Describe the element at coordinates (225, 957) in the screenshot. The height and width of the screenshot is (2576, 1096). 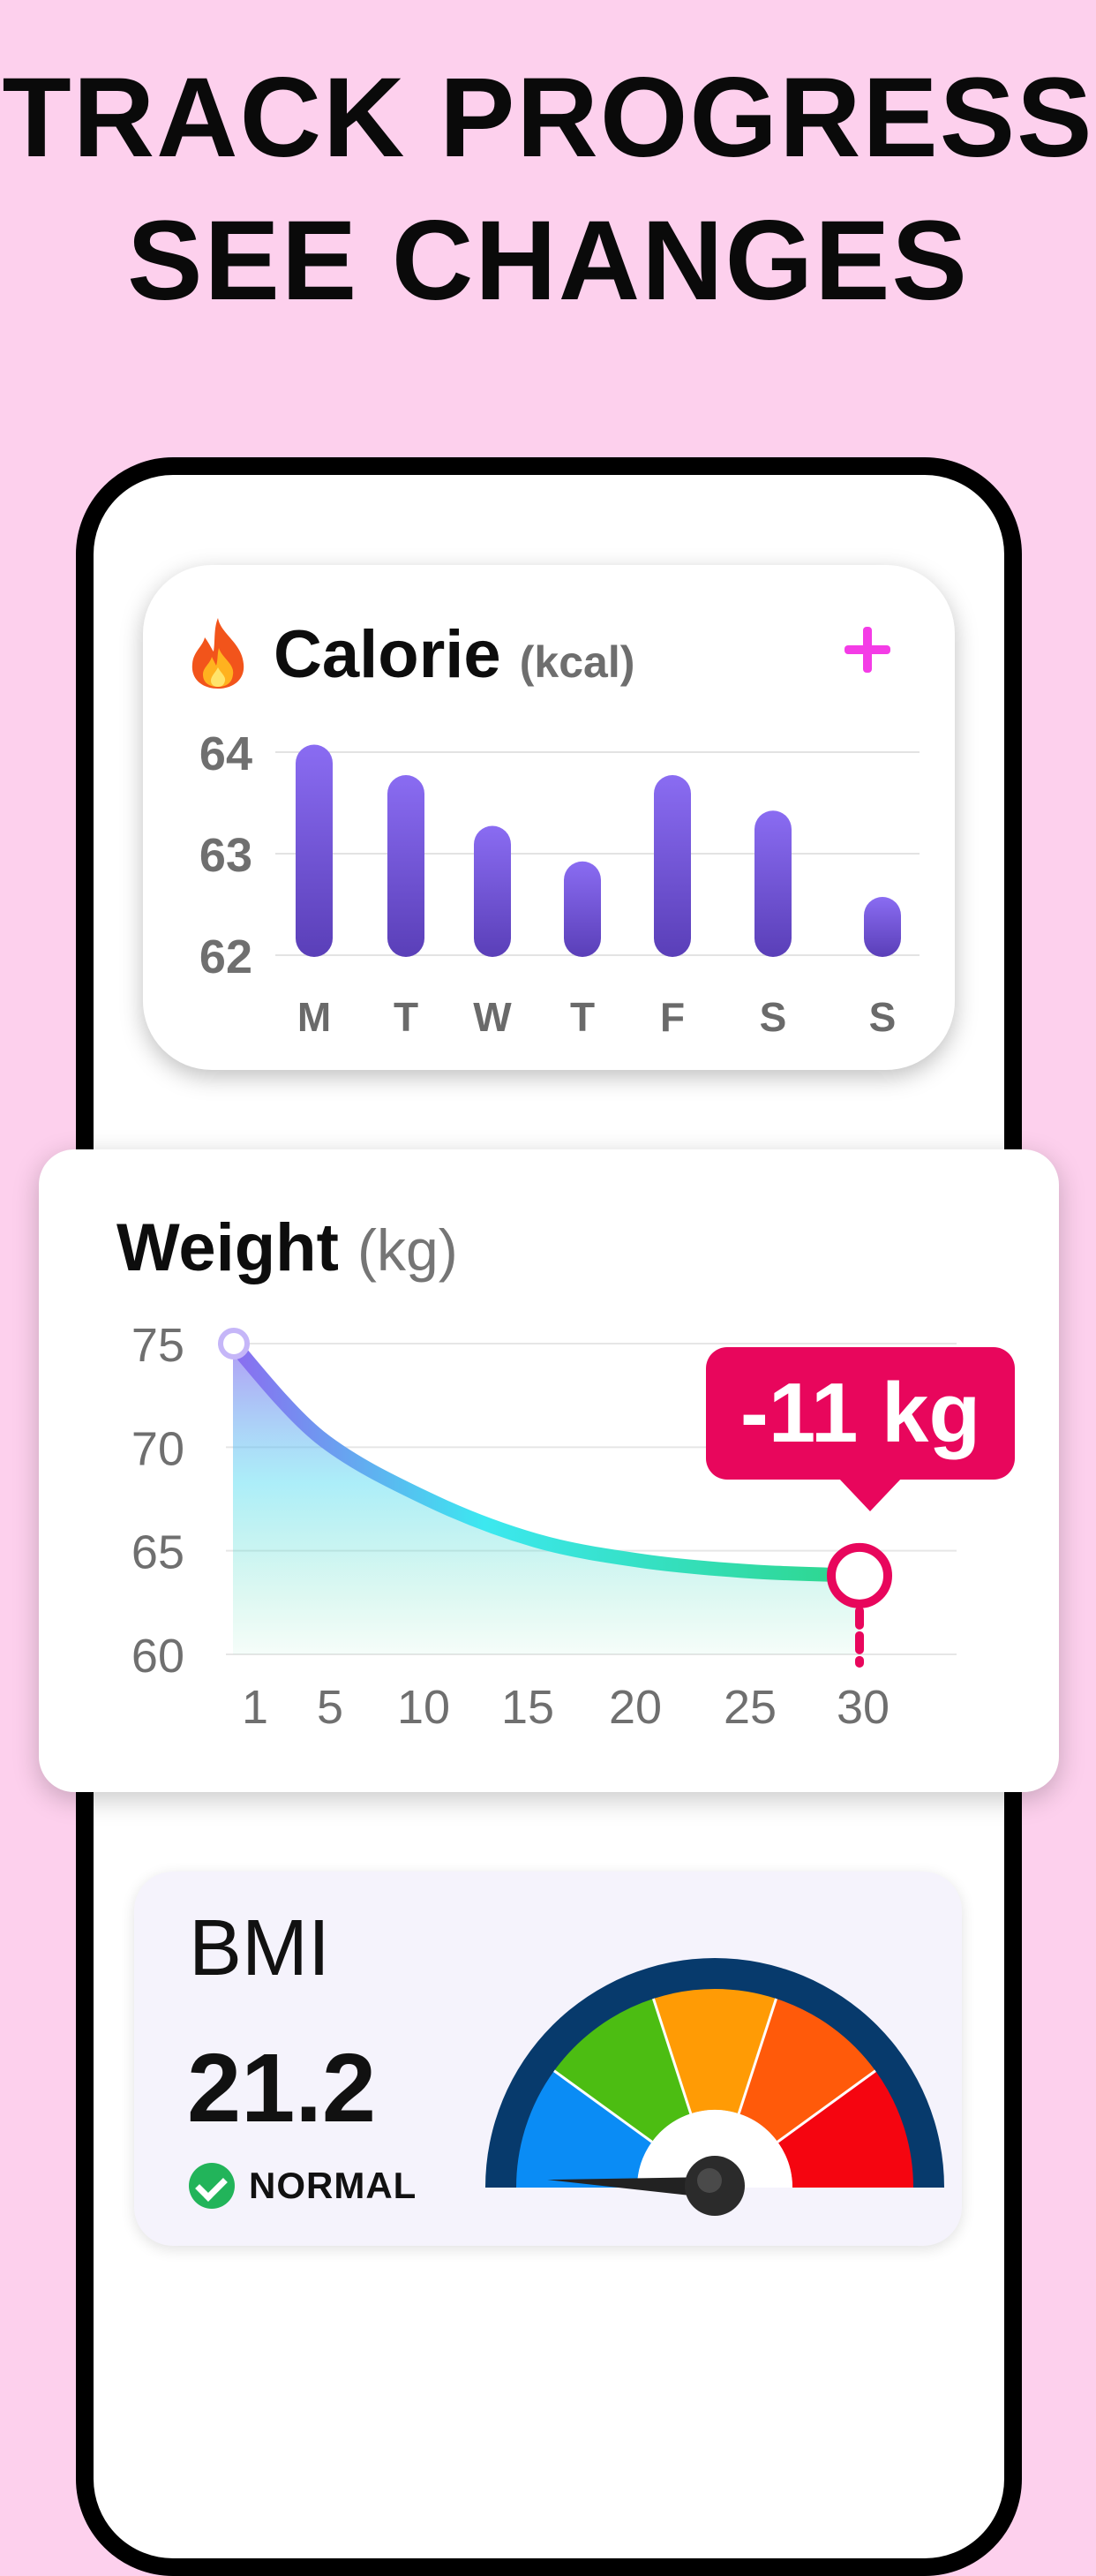
I see `calorie-y-tick: 62` at that location.